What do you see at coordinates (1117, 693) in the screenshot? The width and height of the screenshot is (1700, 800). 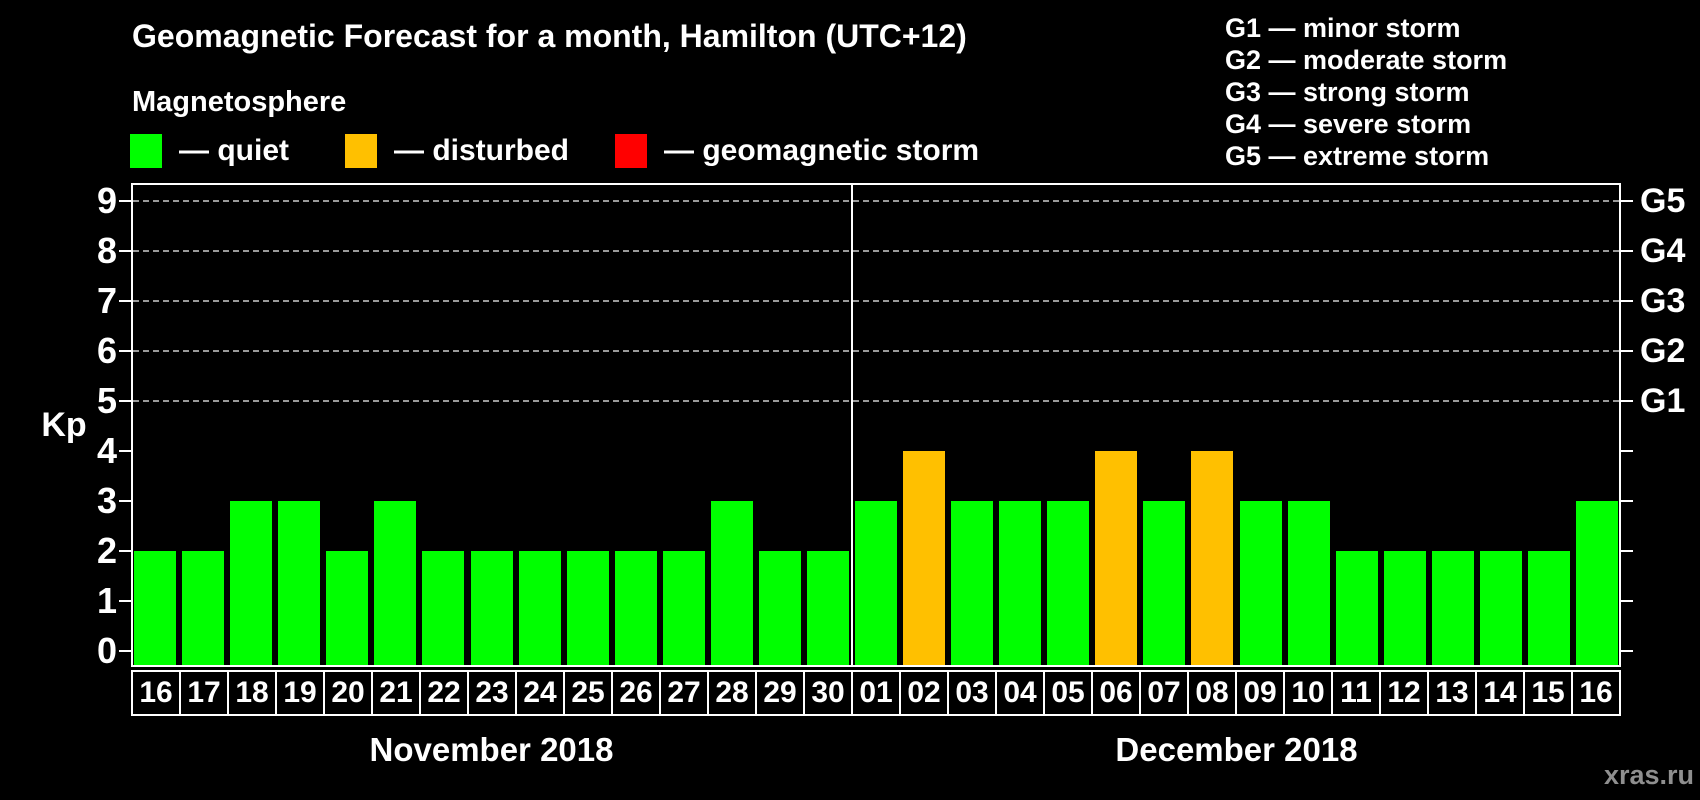 I see `date-cell: 06` at bounding box center [1117, 693].